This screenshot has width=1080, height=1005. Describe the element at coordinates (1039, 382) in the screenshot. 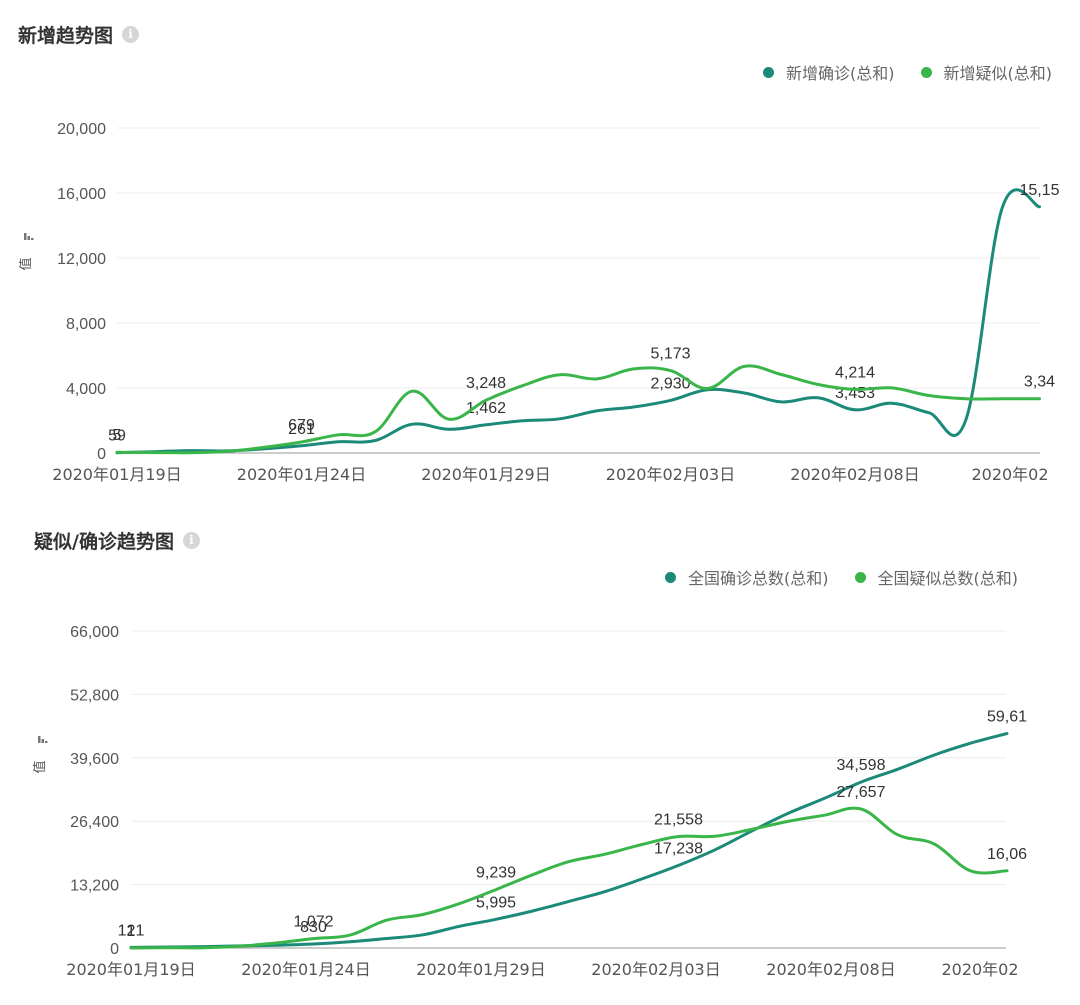

I see `data-label: 3,34` at that location.